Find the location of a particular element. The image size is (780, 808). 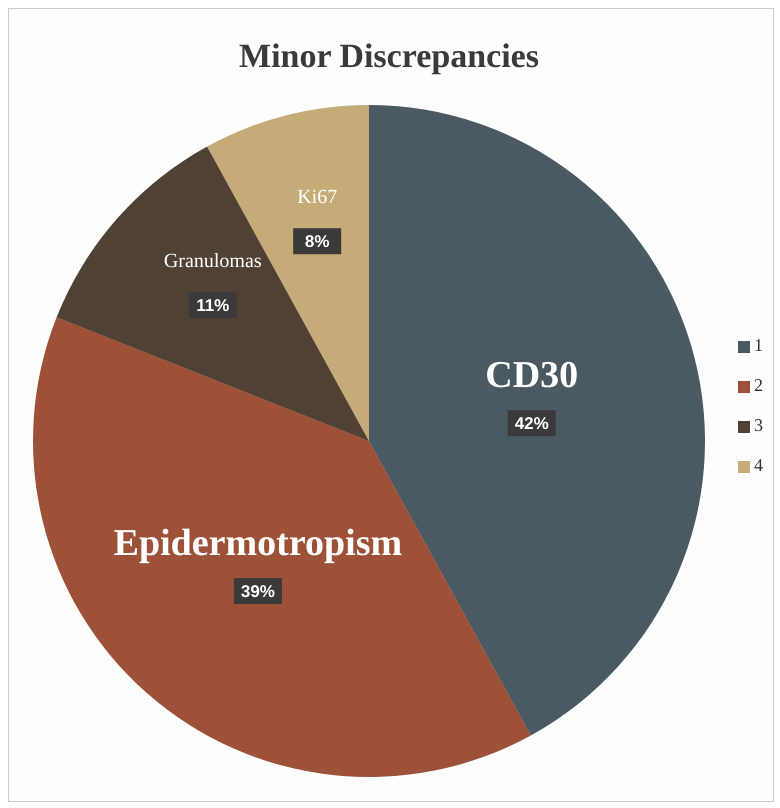

legend-label: 2 is located at coordinates (758, 385).